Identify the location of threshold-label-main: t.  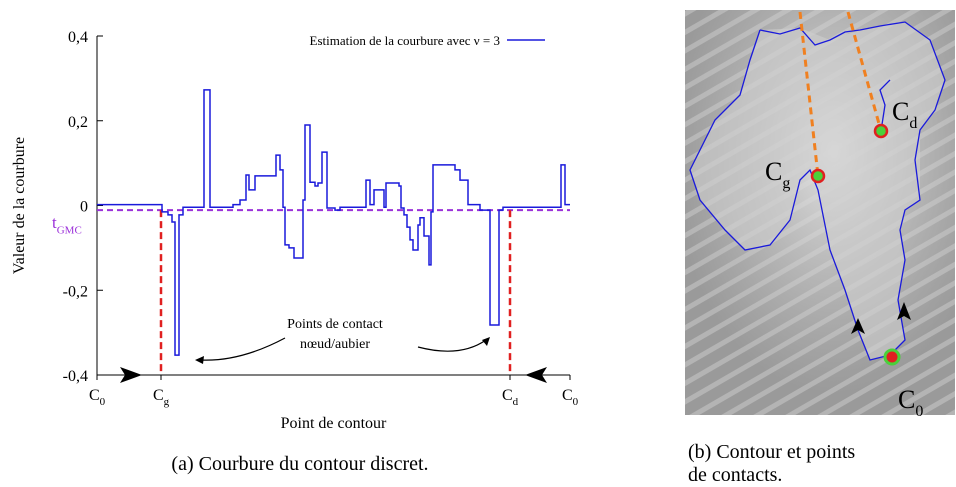
(54, 222).